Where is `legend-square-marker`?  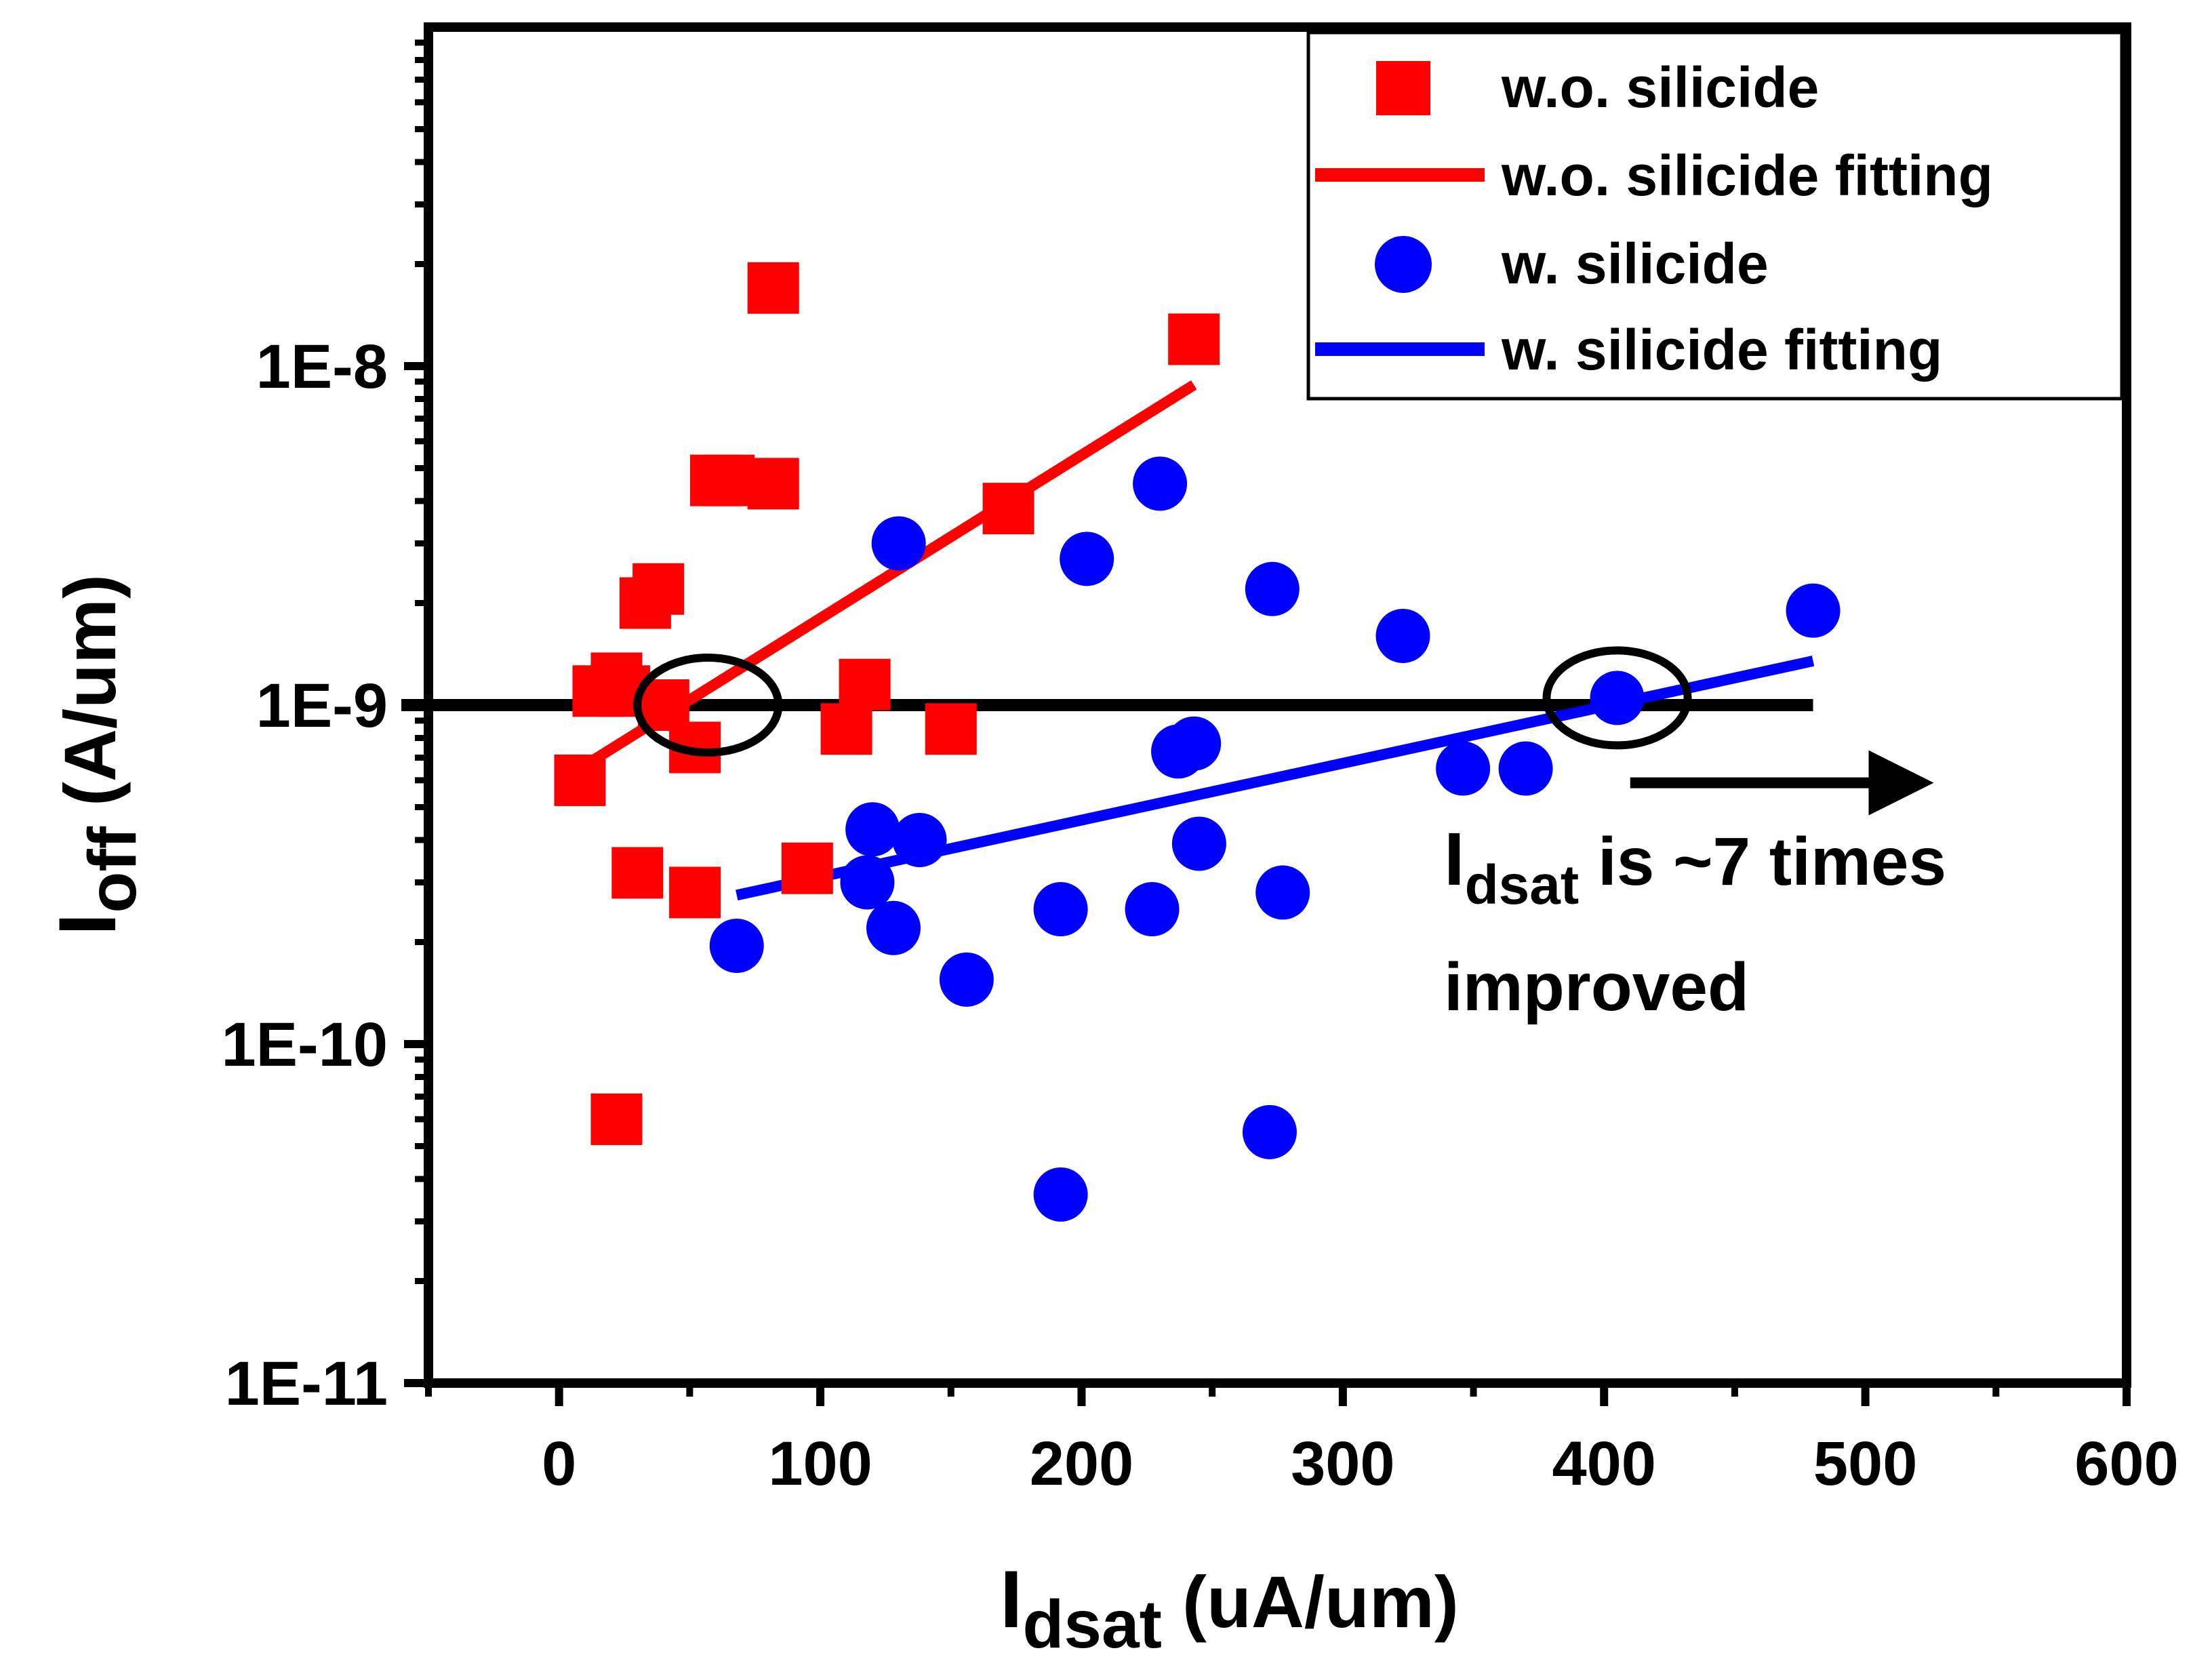 legend-square-marker is located at coordinates (1403, 88).